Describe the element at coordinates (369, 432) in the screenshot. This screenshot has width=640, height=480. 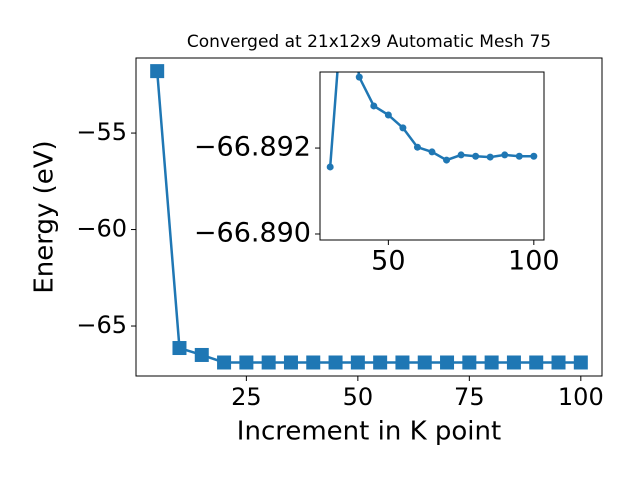
I see `x-axis-label: Increment in K point` at that location.